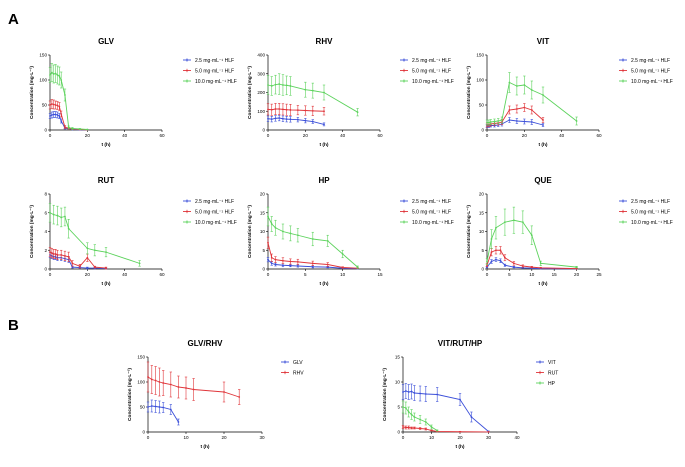 Image resolution: width=685 pixels, height=467 pixels. Describe the element at coordinates (88, 274) in the screenshot. I see `x-tick-label: 20` at that location.